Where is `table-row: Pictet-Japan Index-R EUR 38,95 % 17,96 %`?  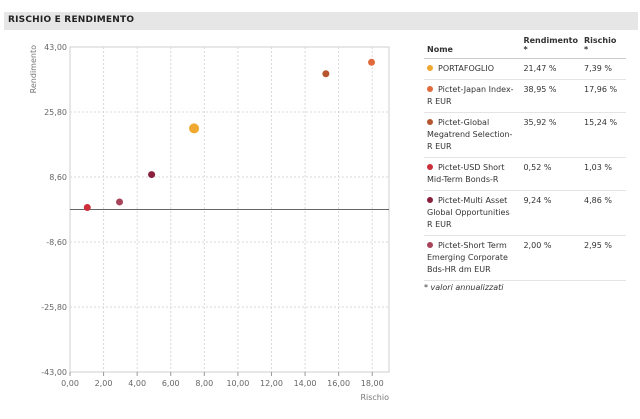
table-row: Pictet-Japan Index-R EUR 38,95 % 17,96 % is located at coordinates (525, 96).